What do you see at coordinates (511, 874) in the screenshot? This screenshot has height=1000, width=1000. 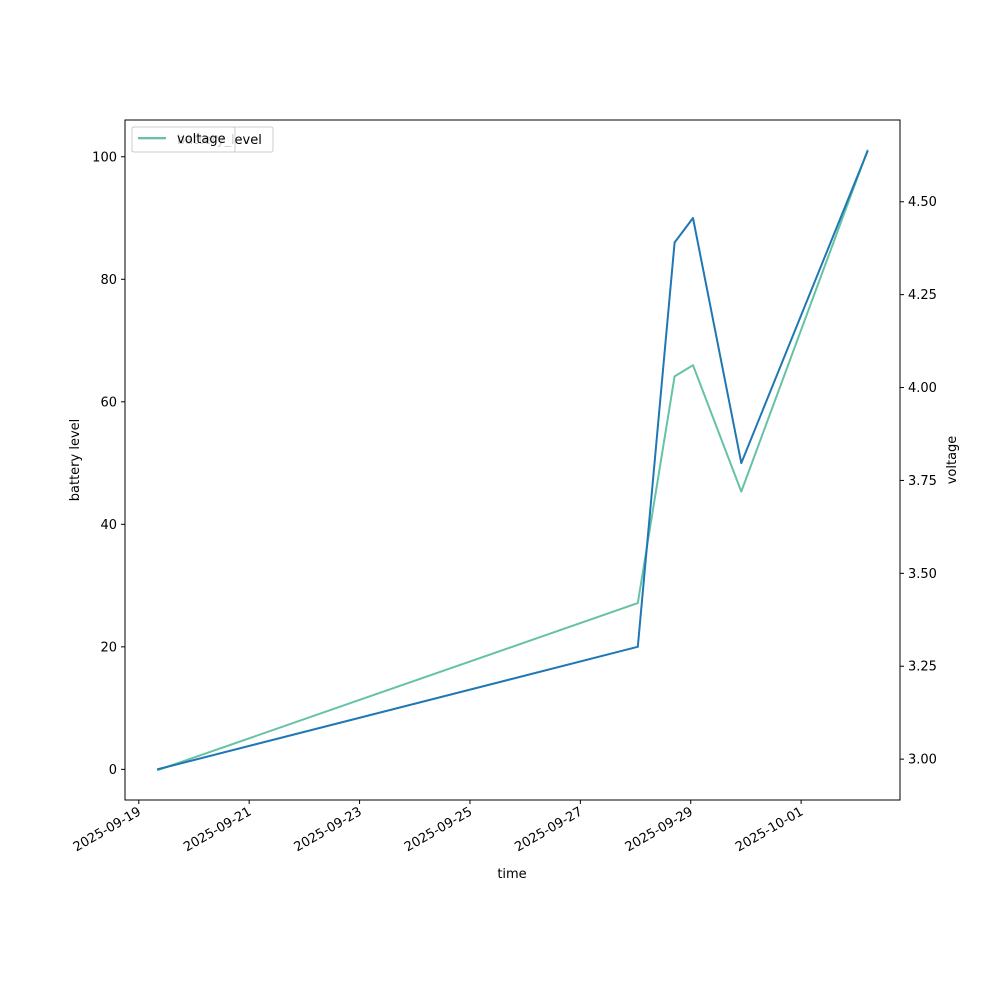 I see `x-axis-label: time` at bounding box center [511, 874].